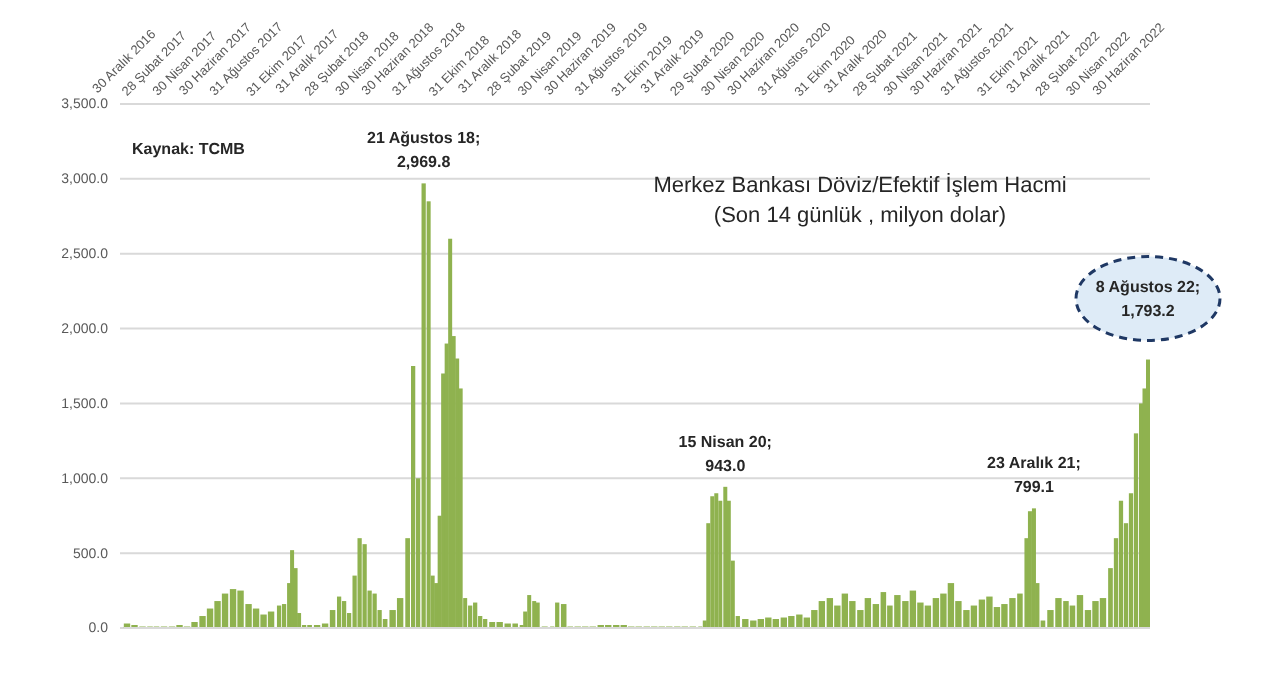  I want to click on dashed-ellipse-callout: 8 Ağustos 22; 1,793.2, so click(1148, 299).